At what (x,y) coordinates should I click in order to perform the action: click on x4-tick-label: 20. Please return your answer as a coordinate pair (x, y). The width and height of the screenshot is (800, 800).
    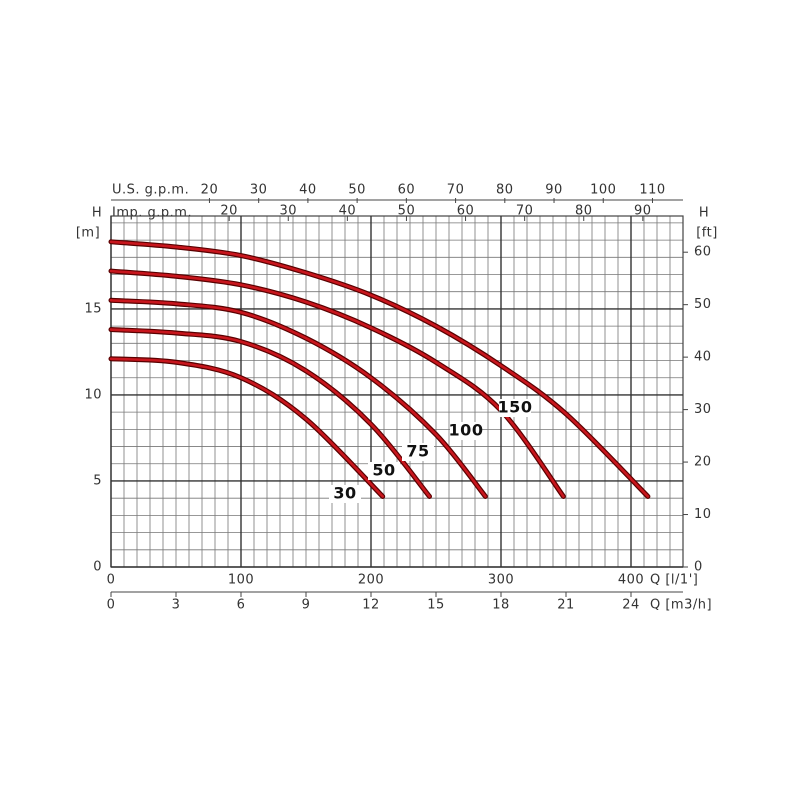
    Looking at the image, I should click on (229, 211).